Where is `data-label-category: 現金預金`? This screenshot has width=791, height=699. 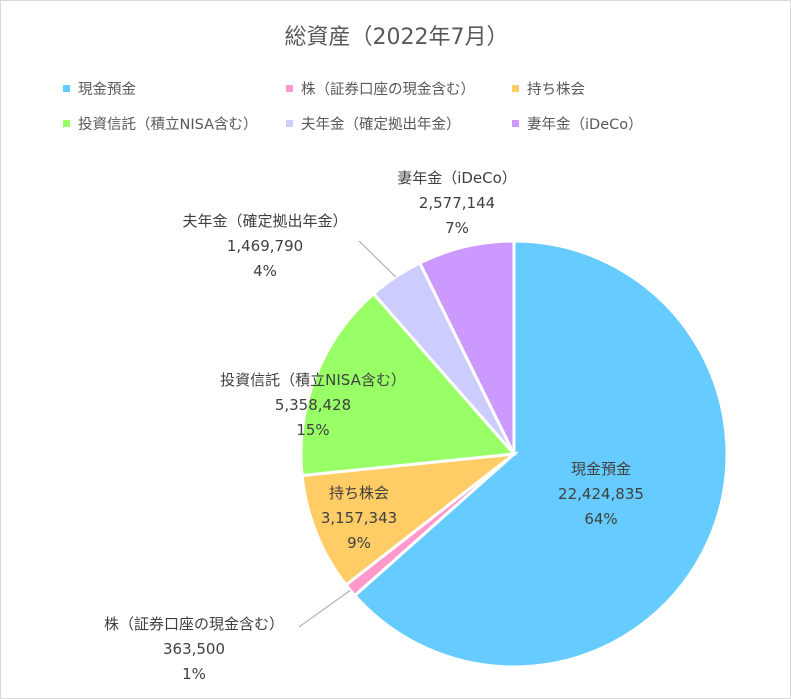
data-label-category: 現金預金 is located at coordinates (601, 469).